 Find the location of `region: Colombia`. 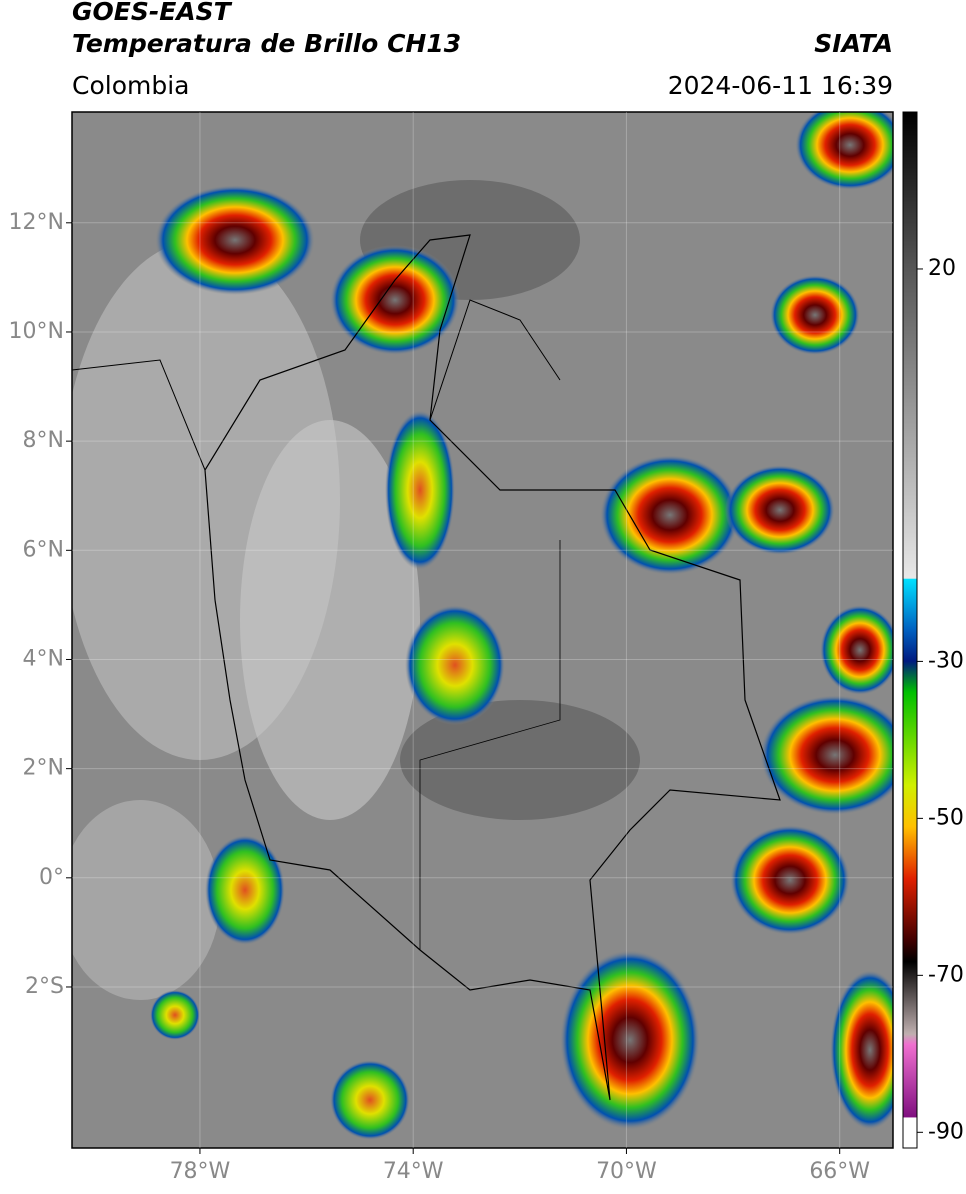

region: Colombia is located at coordinates (130, 85).